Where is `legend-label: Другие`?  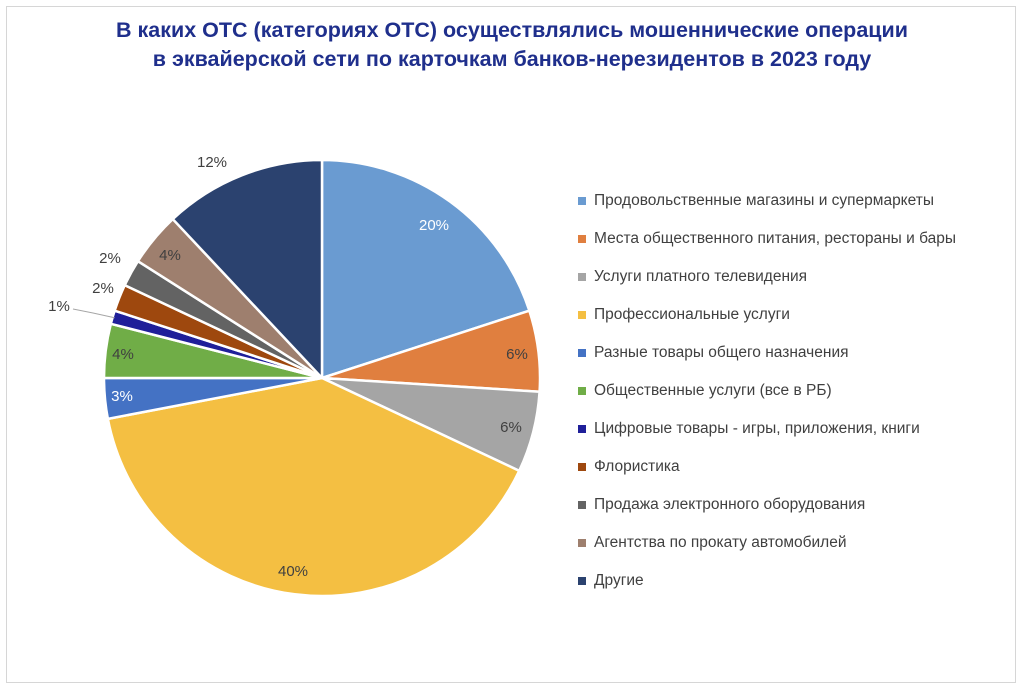 legend-label: Другие is located at coordinates (619, 580).